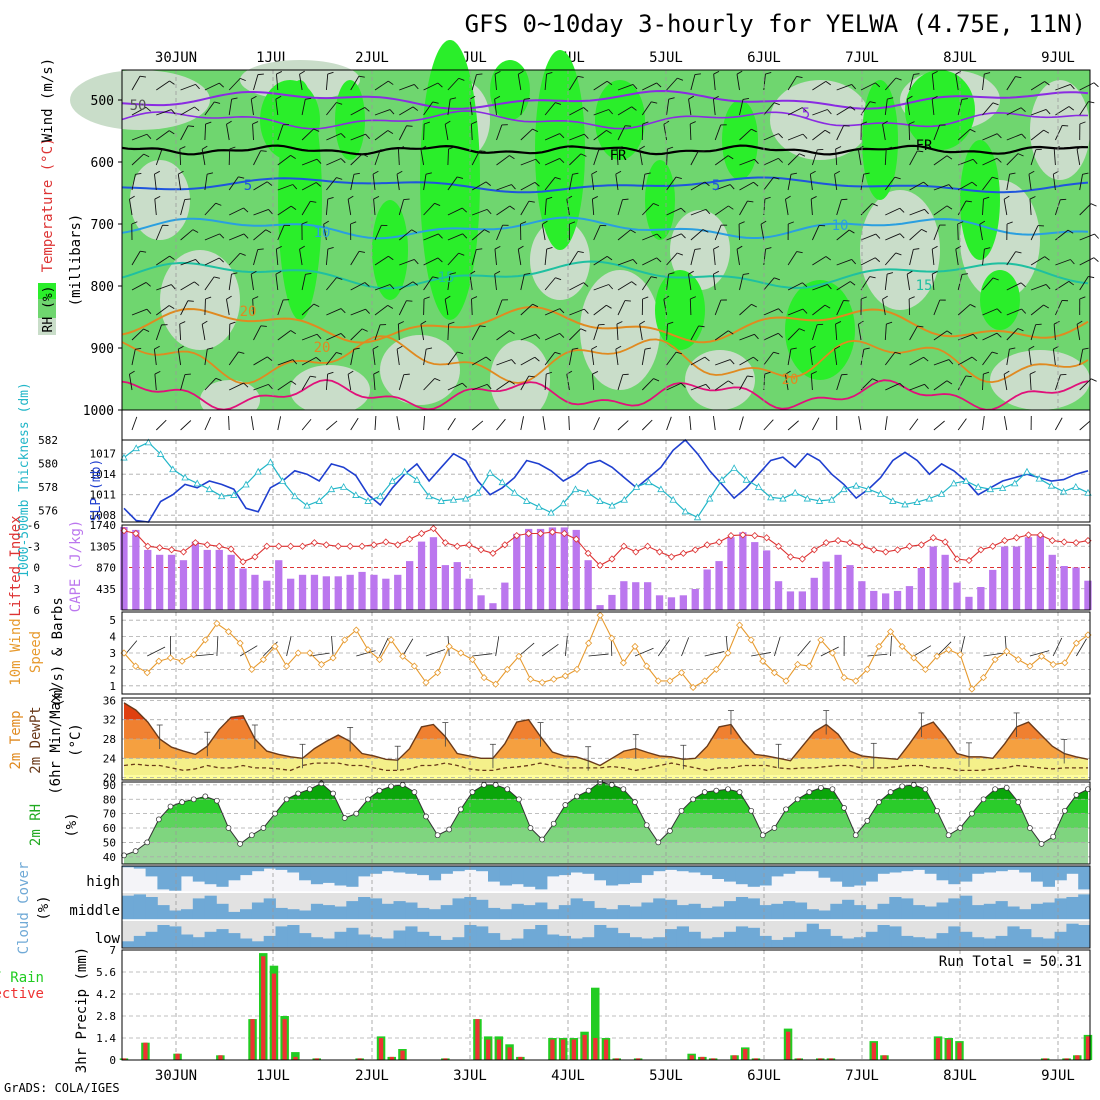 The height and width of the screenshot is (1100, 1100). Describe the element at coordinates (48, 440) in the screenshot. I see `thickness-tick-label: 582` at that location.